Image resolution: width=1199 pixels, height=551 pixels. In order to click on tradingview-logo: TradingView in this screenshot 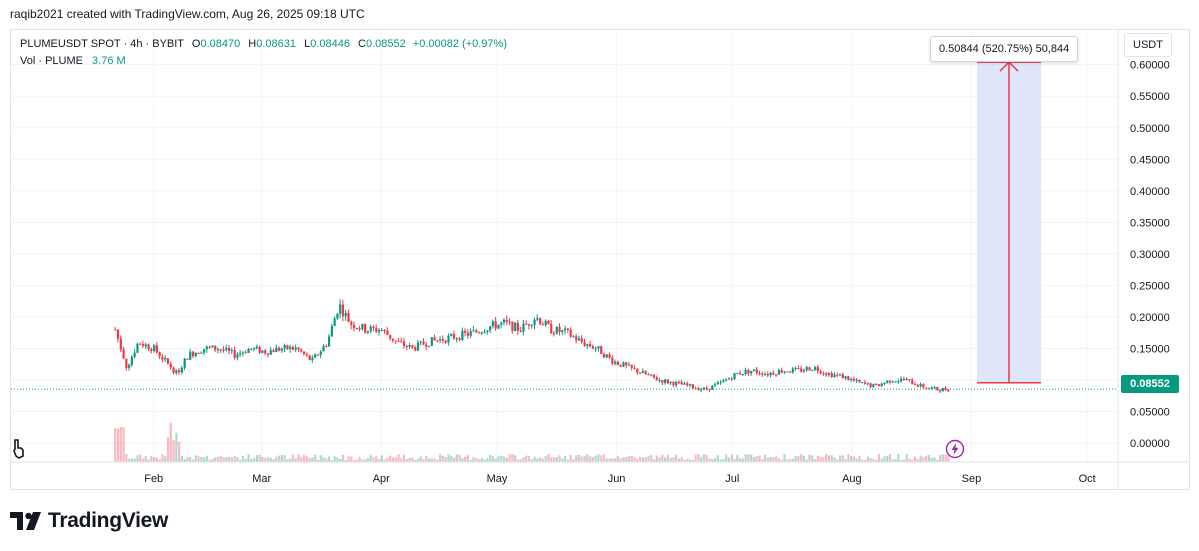, I will do `click(89, 521)`.